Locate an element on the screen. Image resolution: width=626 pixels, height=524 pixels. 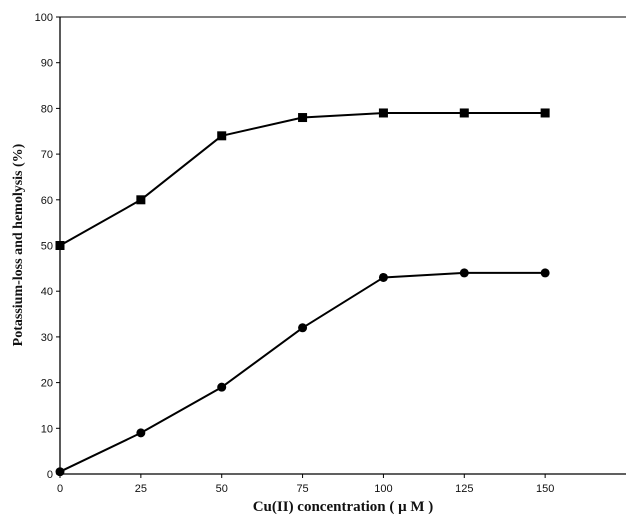
x-axis-ticks: 0 25 50 75 100 125 150 is located at coordinates (305, 484).